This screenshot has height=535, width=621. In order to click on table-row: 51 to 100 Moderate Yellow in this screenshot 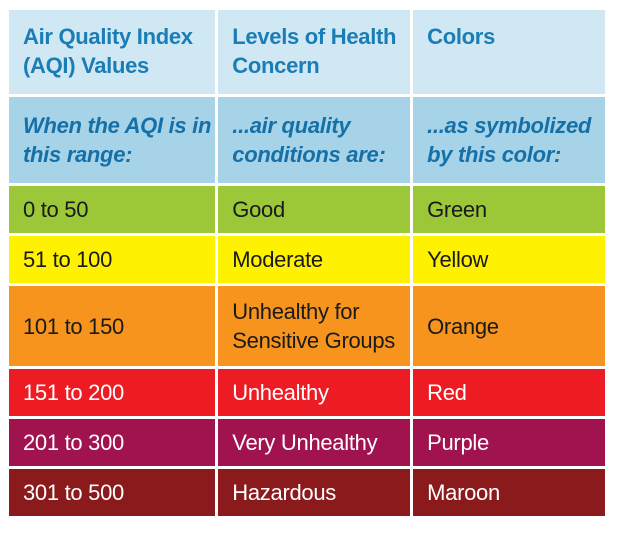, I will do `click(307, 259)`.